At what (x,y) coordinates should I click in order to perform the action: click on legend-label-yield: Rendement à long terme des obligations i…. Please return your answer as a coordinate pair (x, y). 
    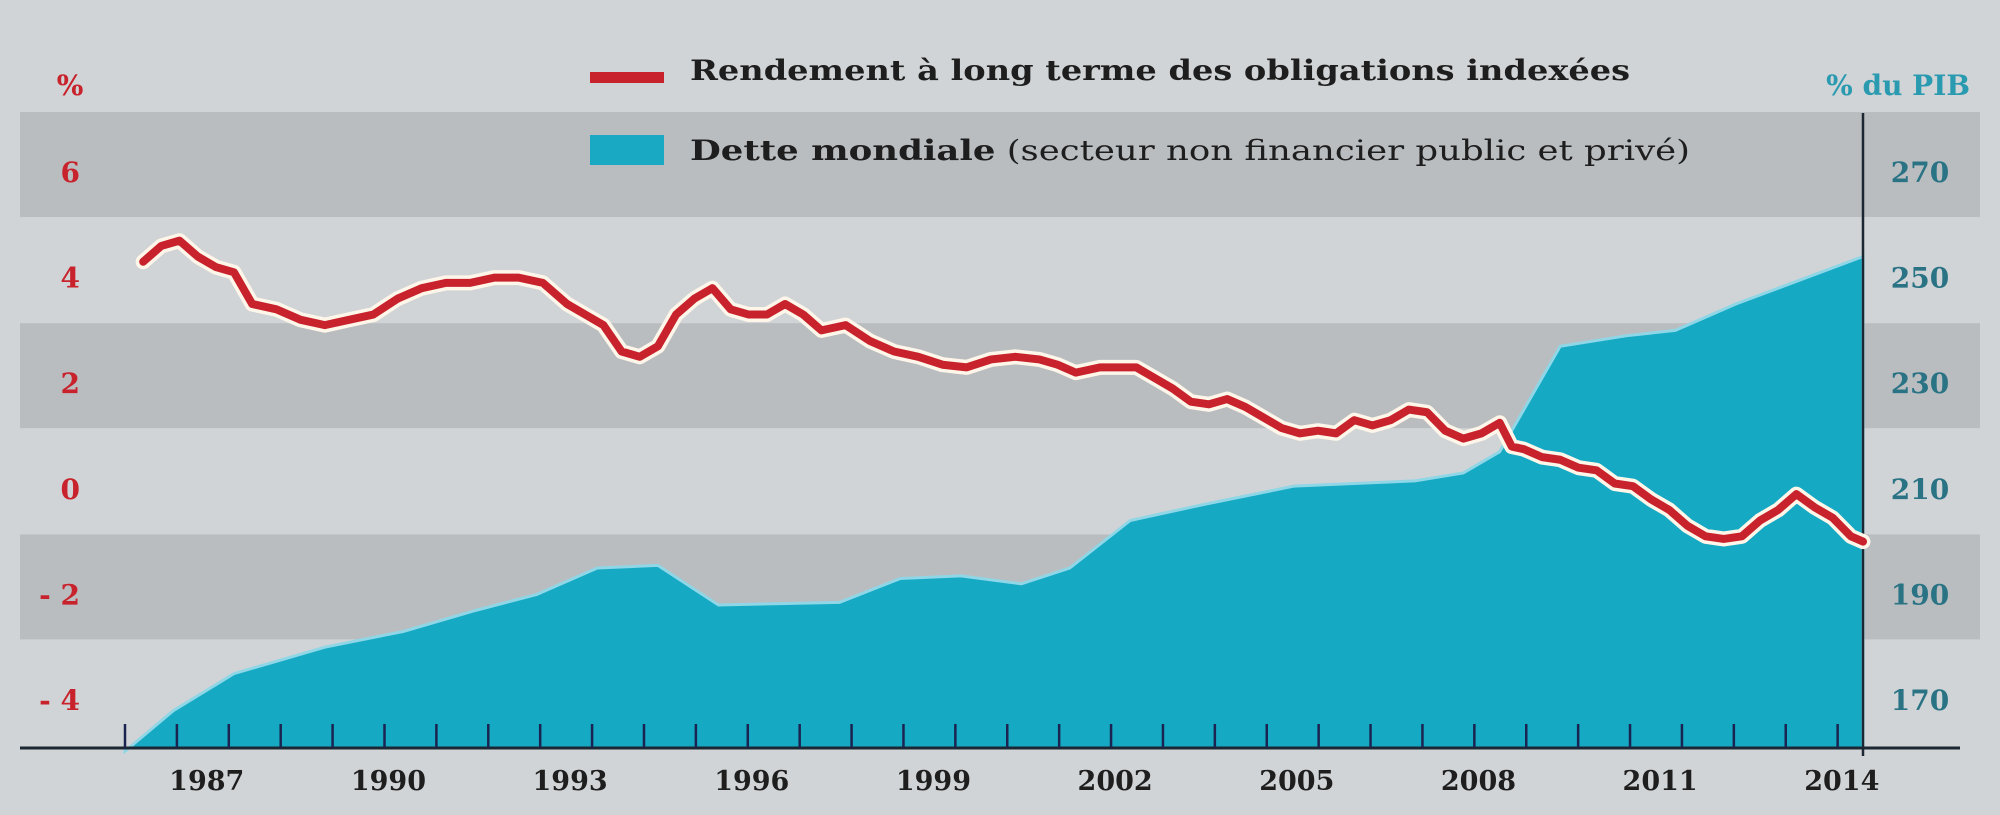
    Looking at the image, I should click on (1160, 70).